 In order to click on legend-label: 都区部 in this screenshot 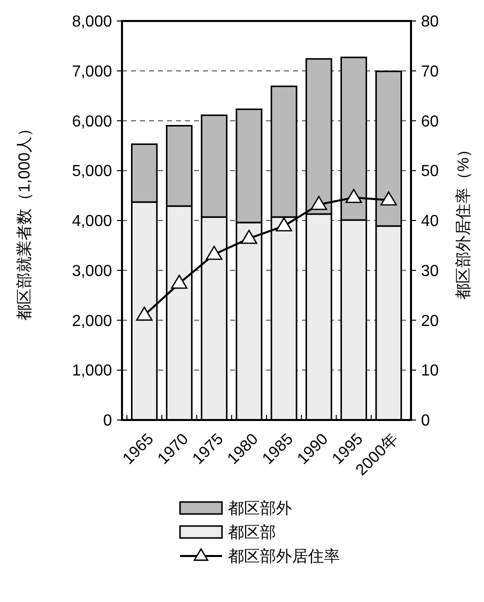, I will do `click(252, 533)`.